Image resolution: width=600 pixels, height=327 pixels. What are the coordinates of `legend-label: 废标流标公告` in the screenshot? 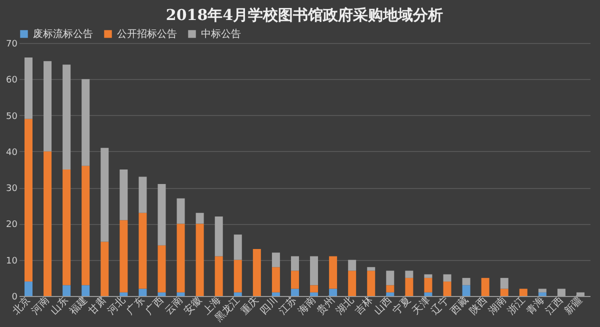 It's located at (63, 34).